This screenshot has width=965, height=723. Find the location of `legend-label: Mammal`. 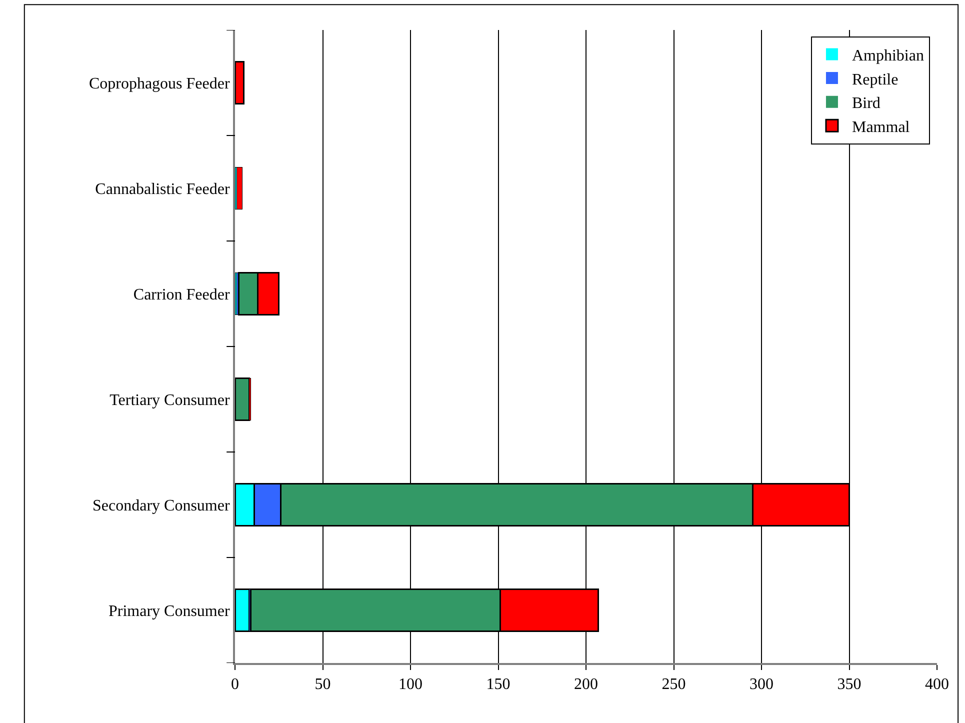

legend-label: Mammal is located at coordinates (881, 127).